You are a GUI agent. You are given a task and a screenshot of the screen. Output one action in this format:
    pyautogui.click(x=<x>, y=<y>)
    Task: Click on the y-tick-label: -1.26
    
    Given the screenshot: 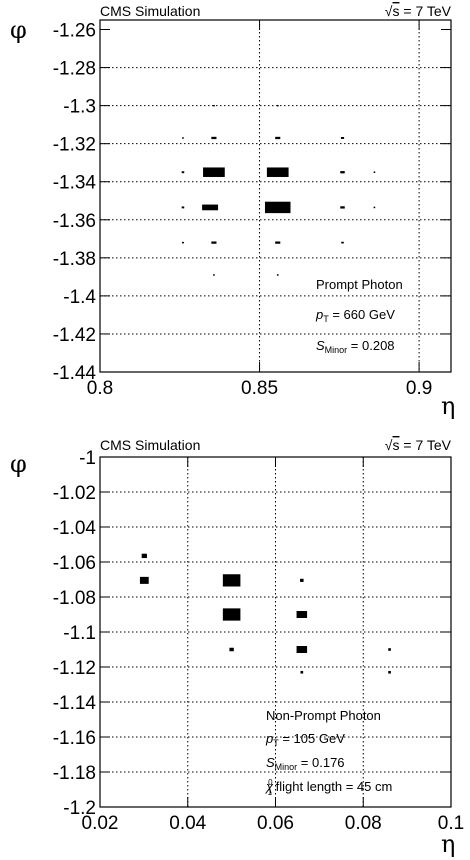 What is the action you would take?
    pyautogui.click(x=74, y=31)
    